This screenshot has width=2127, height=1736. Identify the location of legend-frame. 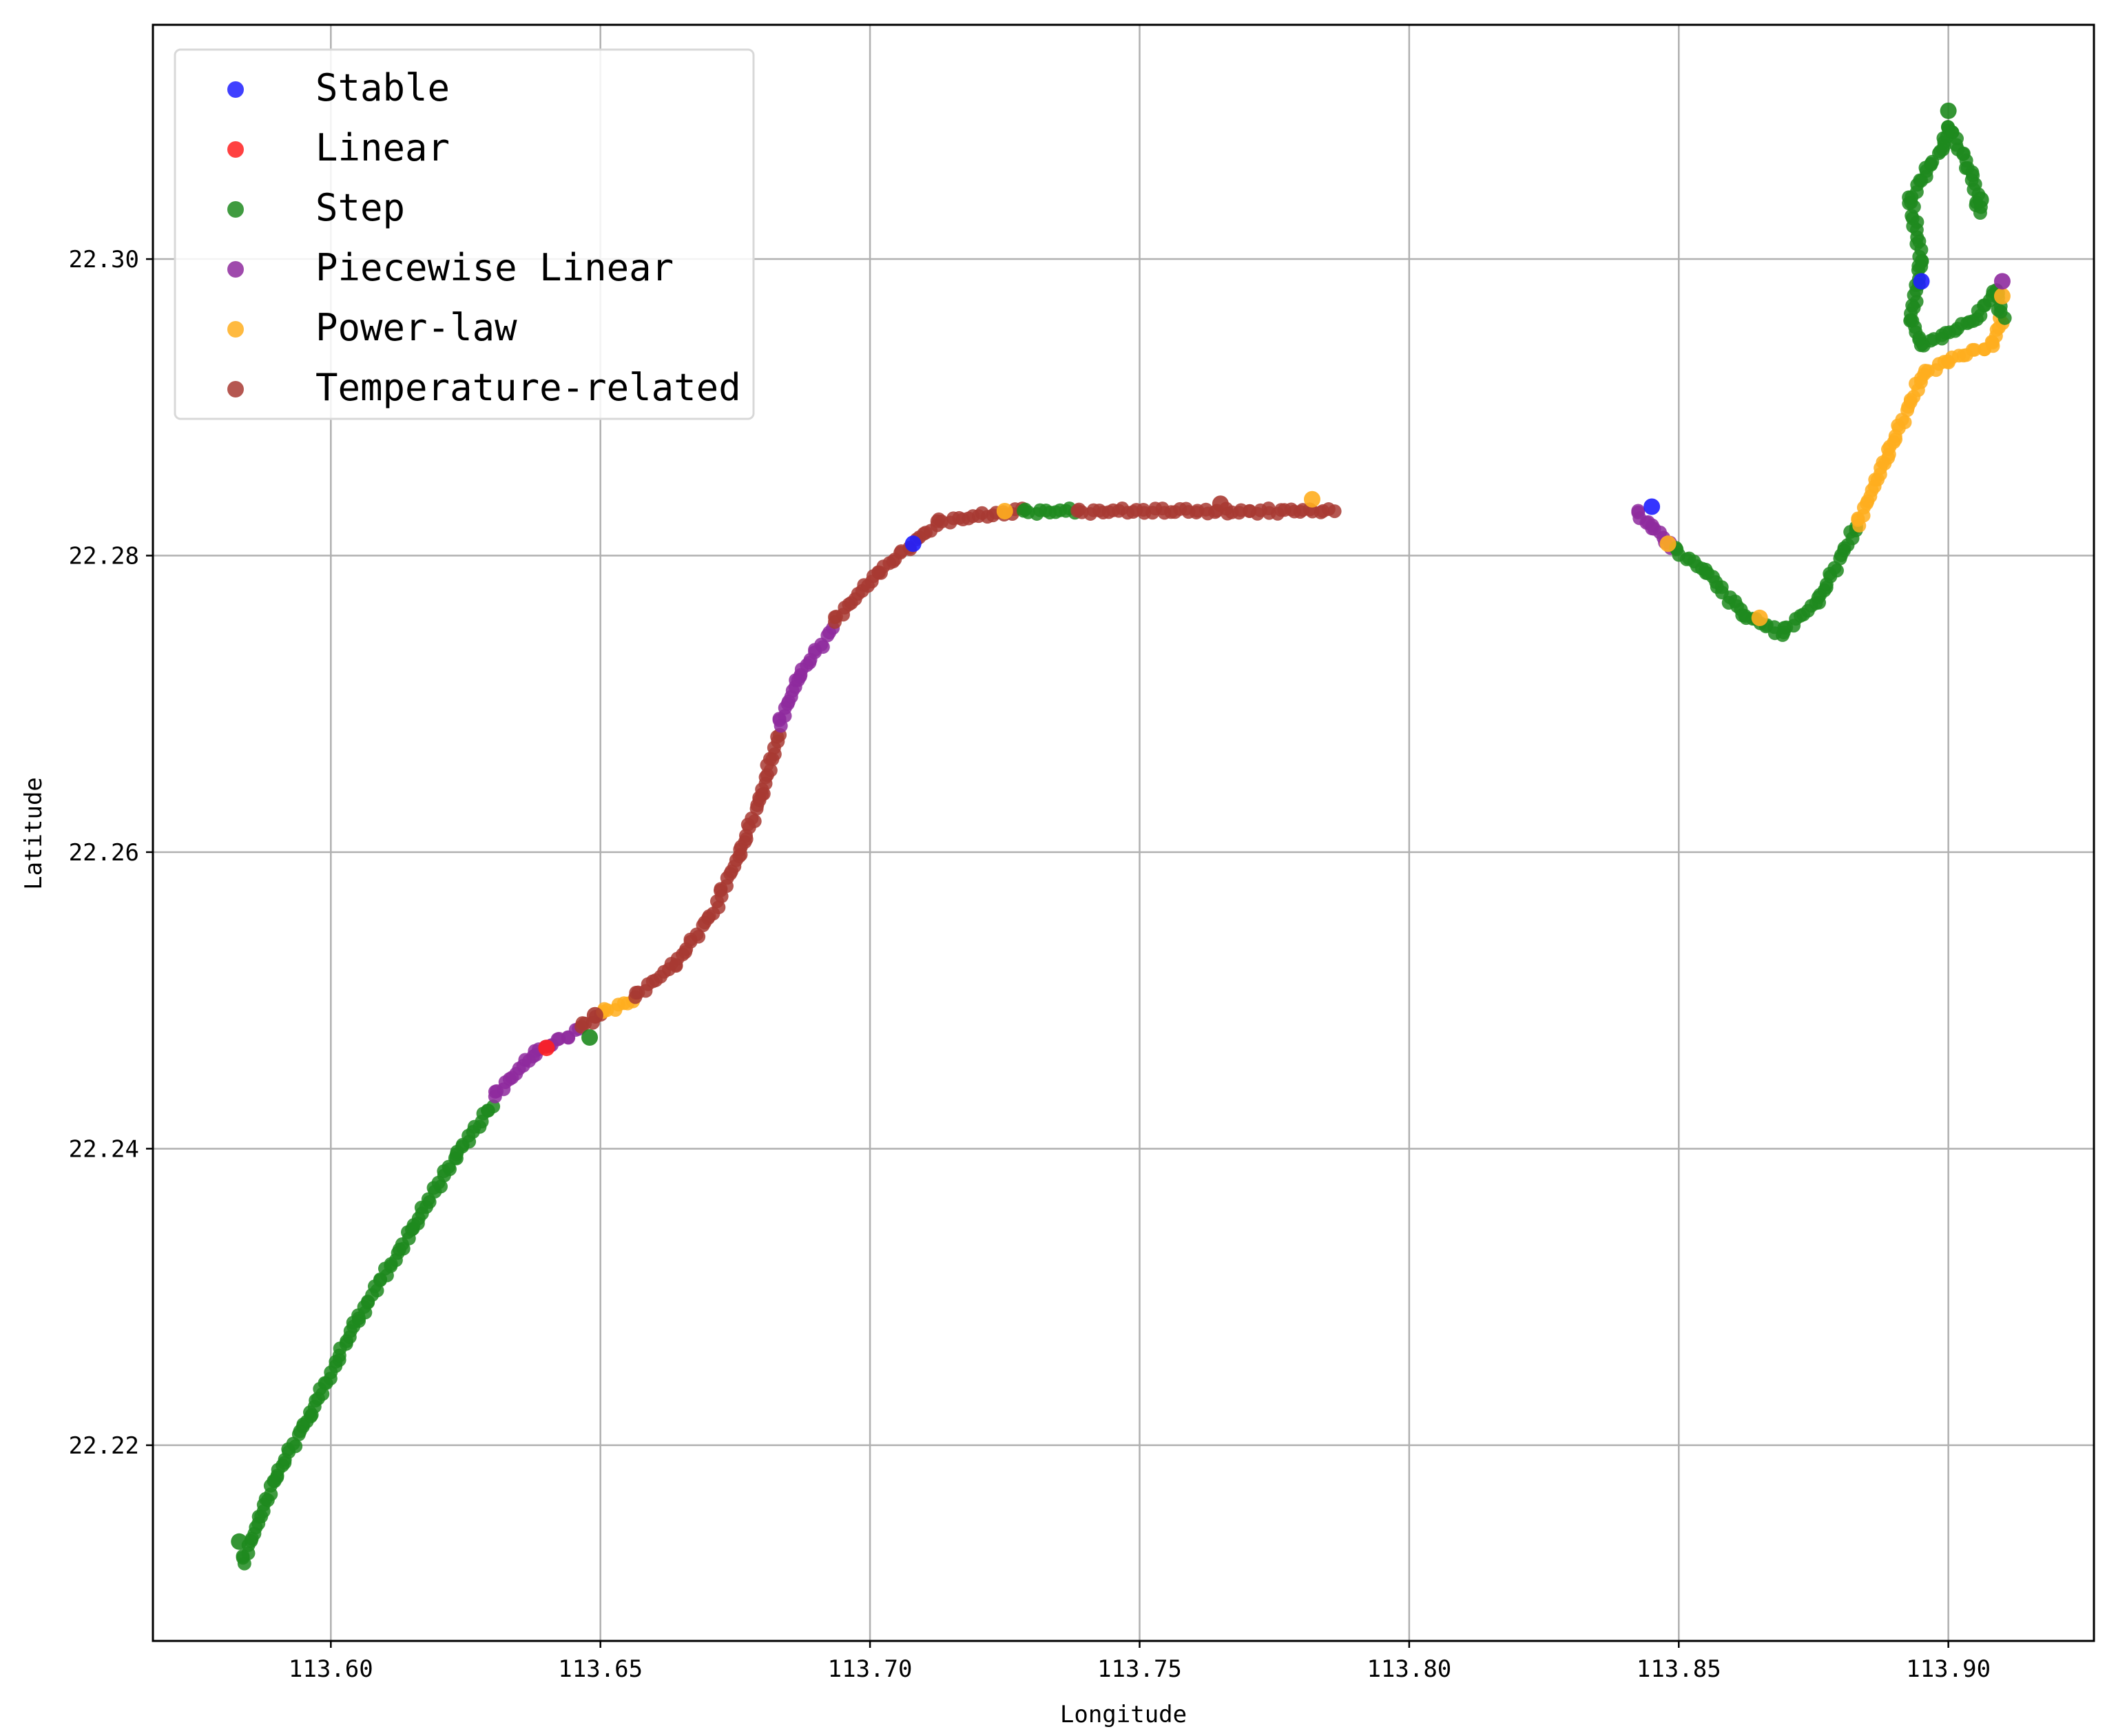
(464, 234).